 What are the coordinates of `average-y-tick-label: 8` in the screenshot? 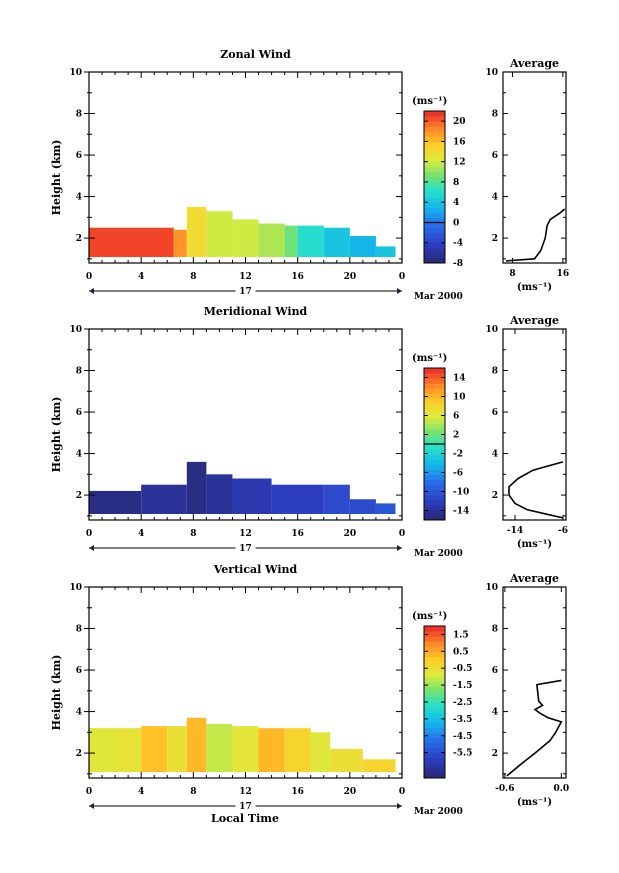 It's located at (495, 115).